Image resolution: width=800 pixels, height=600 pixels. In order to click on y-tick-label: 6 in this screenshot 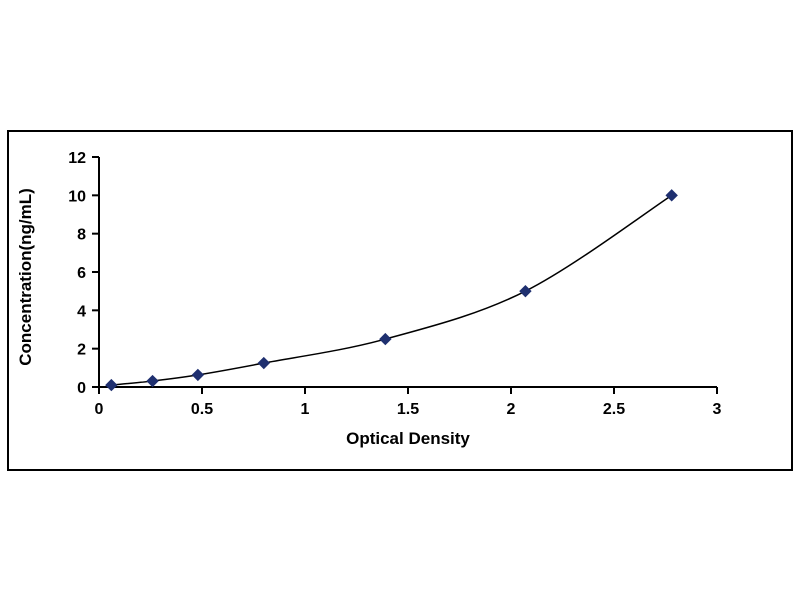, I will do `click(81, 273)`.